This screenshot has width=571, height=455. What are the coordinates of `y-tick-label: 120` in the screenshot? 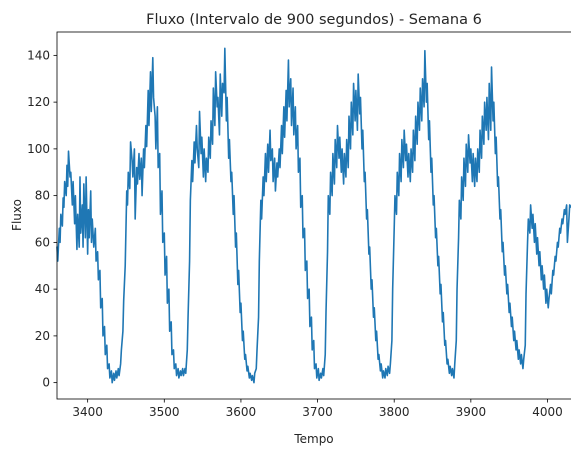 It's located at (38, 102).